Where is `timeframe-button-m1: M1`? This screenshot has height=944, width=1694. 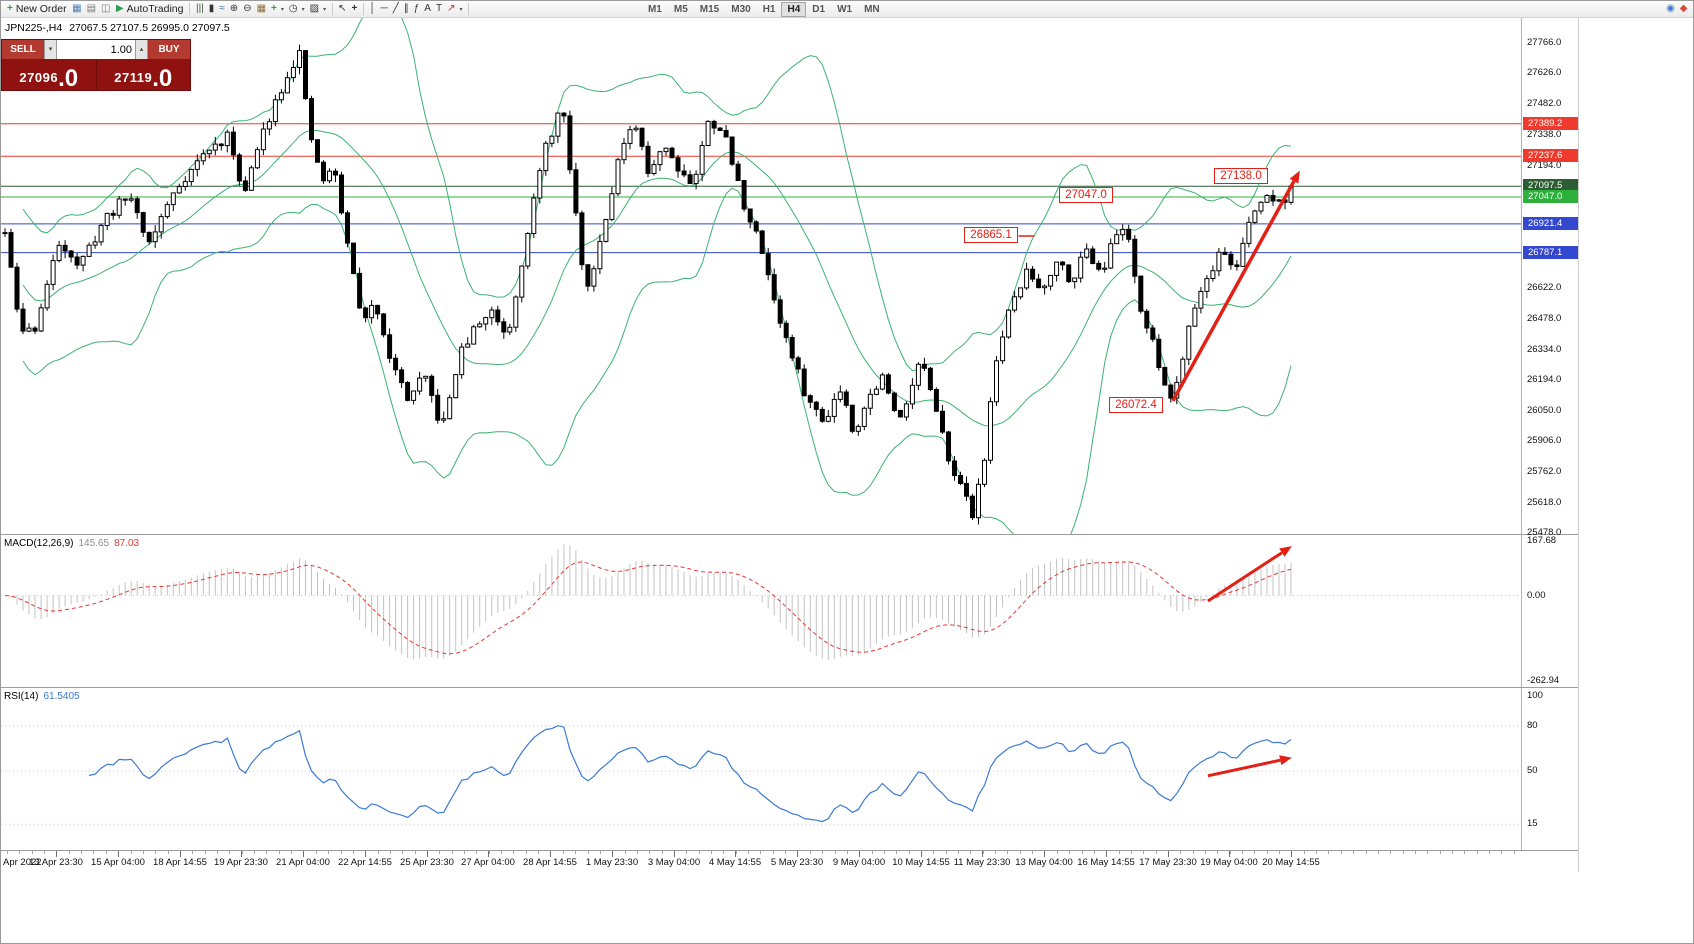
timeframe-button-m1: M1 is located at coordinates (655, 9).